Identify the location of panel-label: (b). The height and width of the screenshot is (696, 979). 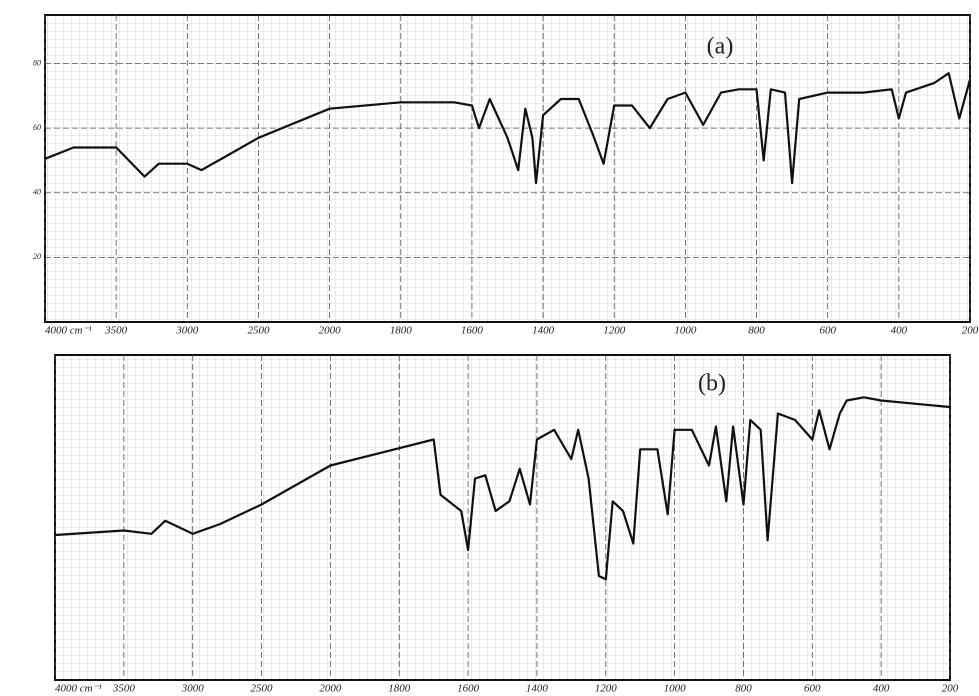
(712, 384).